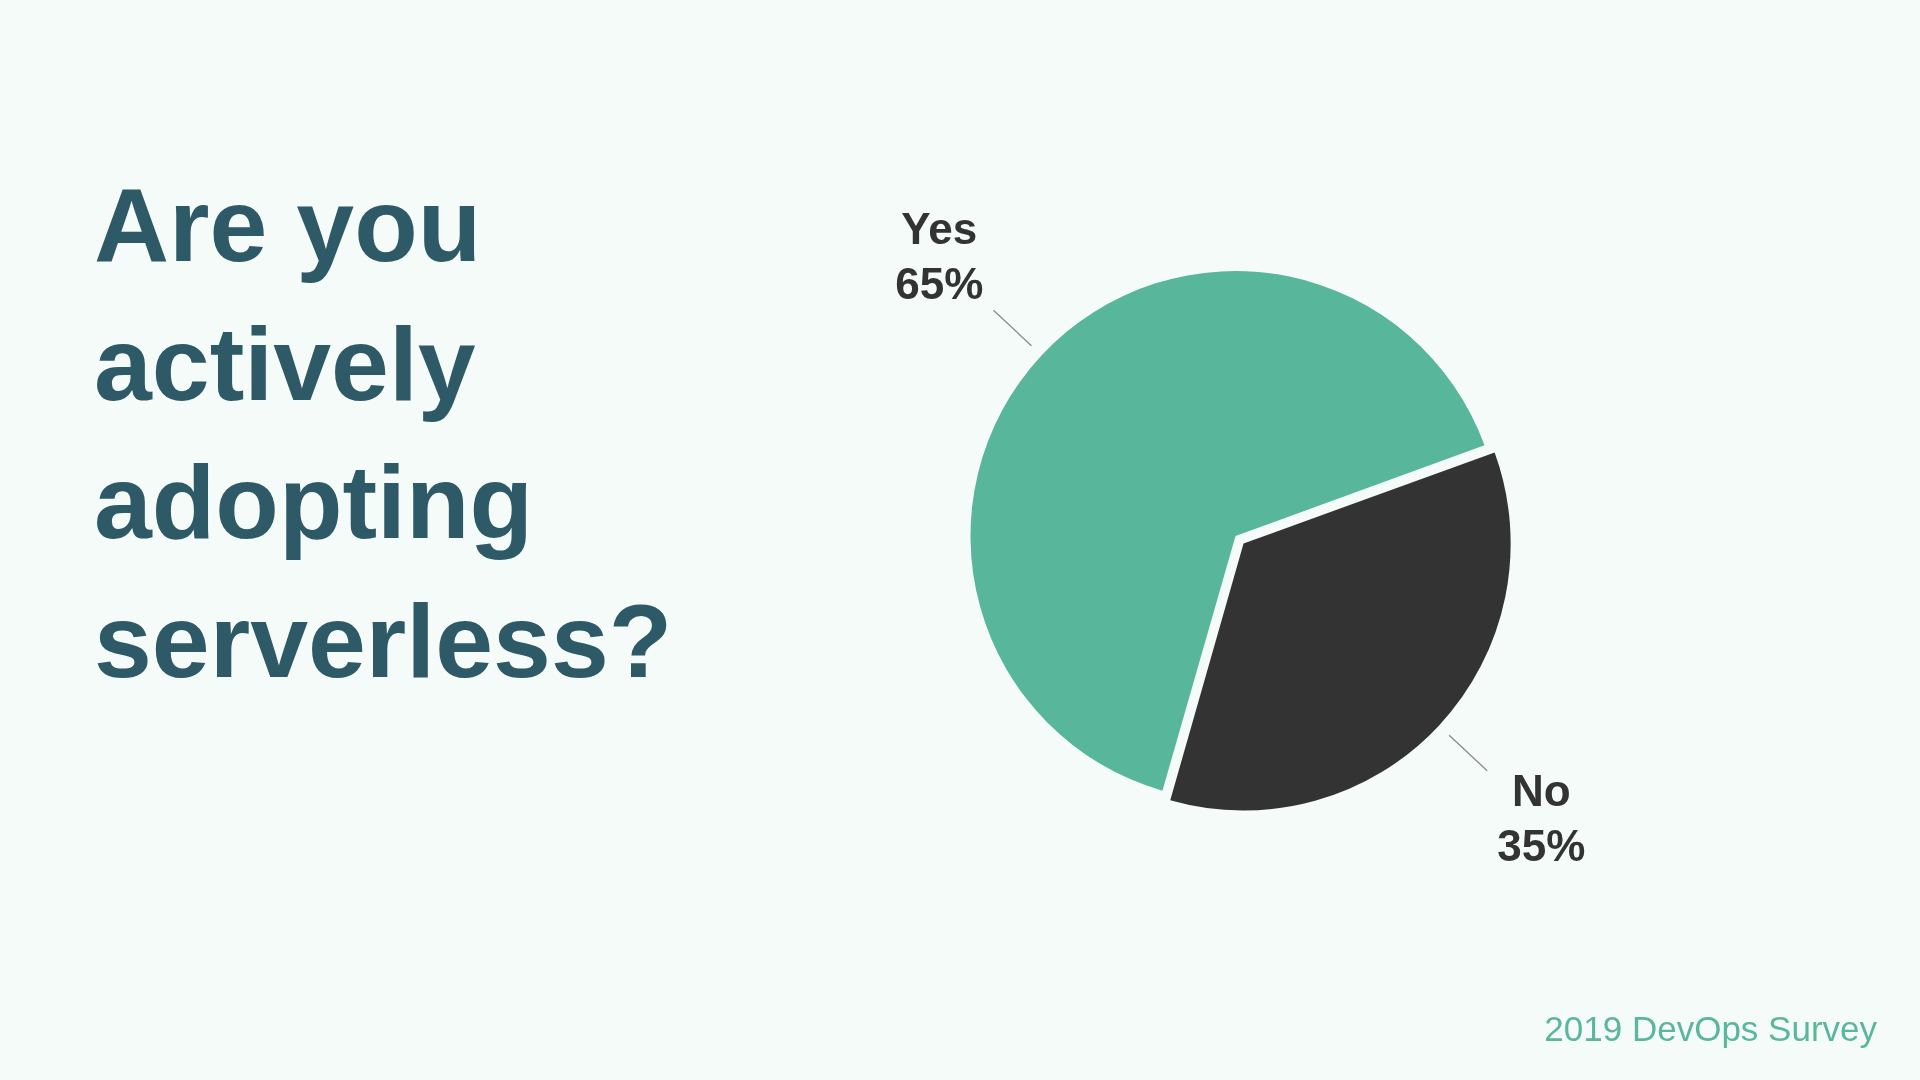 The image size is (1920, 1080). I want to click on slice-label: Yes, so click(939, 229).